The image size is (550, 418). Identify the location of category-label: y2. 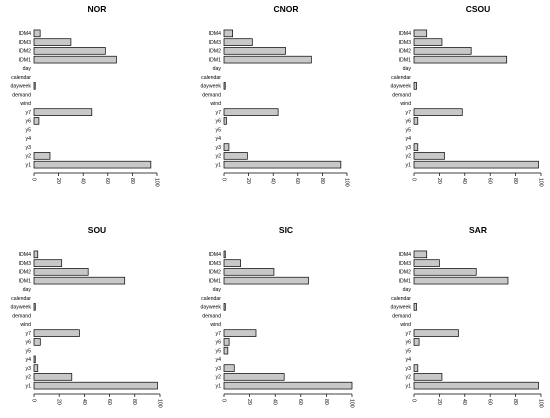
(219, 378).